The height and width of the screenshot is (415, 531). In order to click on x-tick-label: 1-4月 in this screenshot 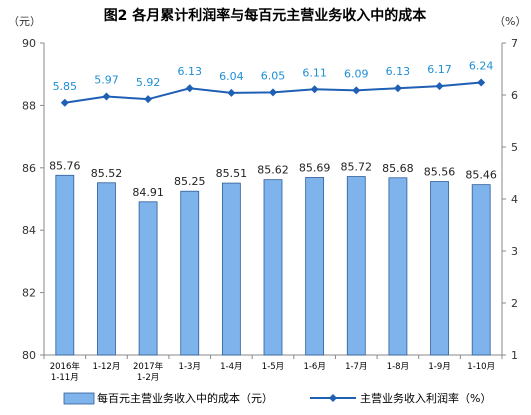, I will do `click(231, 367)`.